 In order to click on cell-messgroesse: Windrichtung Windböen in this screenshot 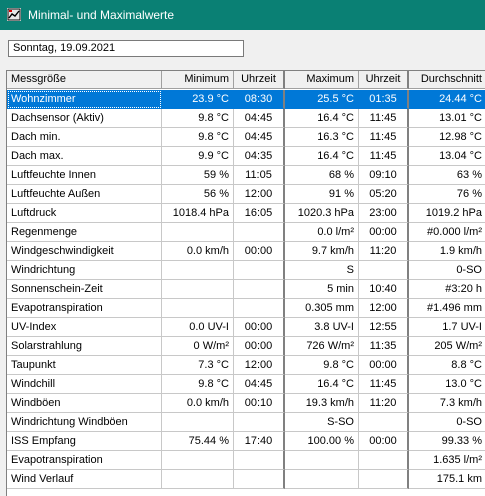, I will do `click(84, 422)`.